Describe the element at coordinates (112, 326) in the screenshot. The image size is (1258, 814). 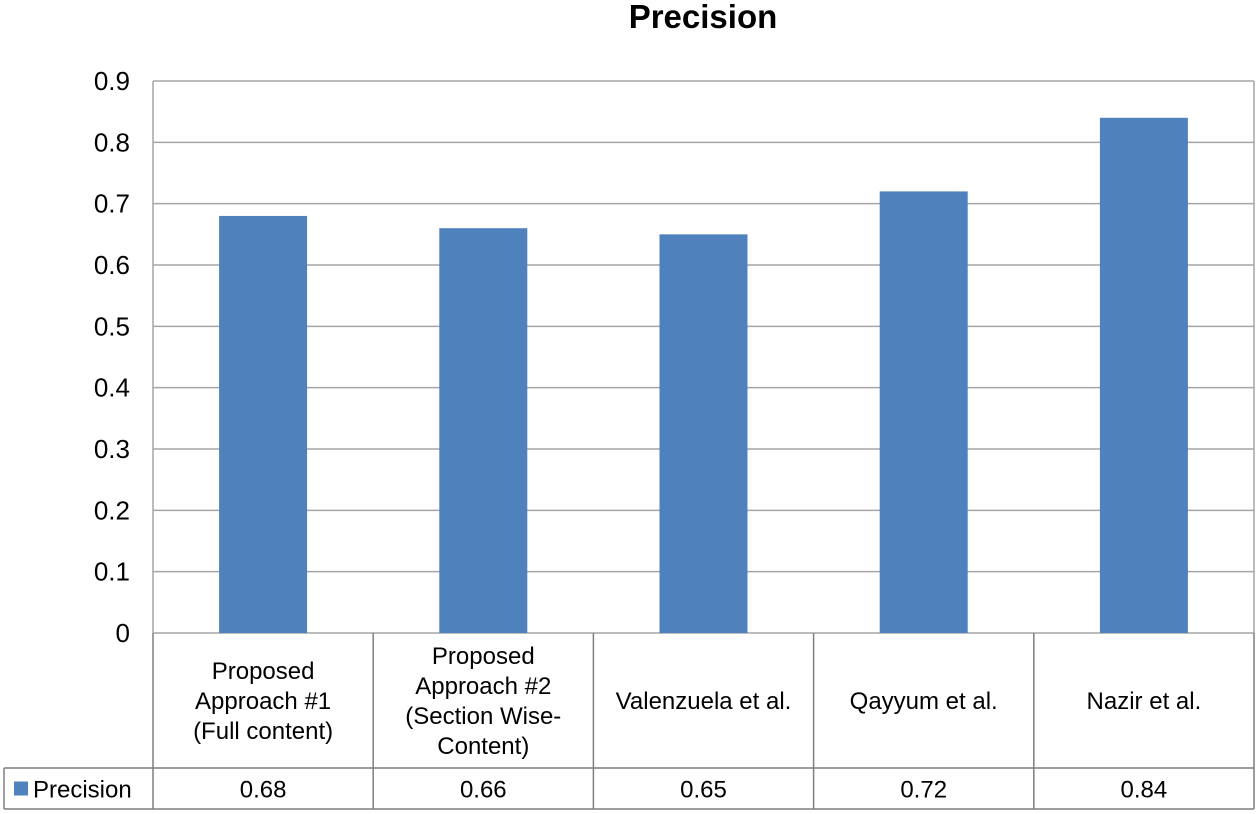
I see `y-tick-label: 0.5` at that location.